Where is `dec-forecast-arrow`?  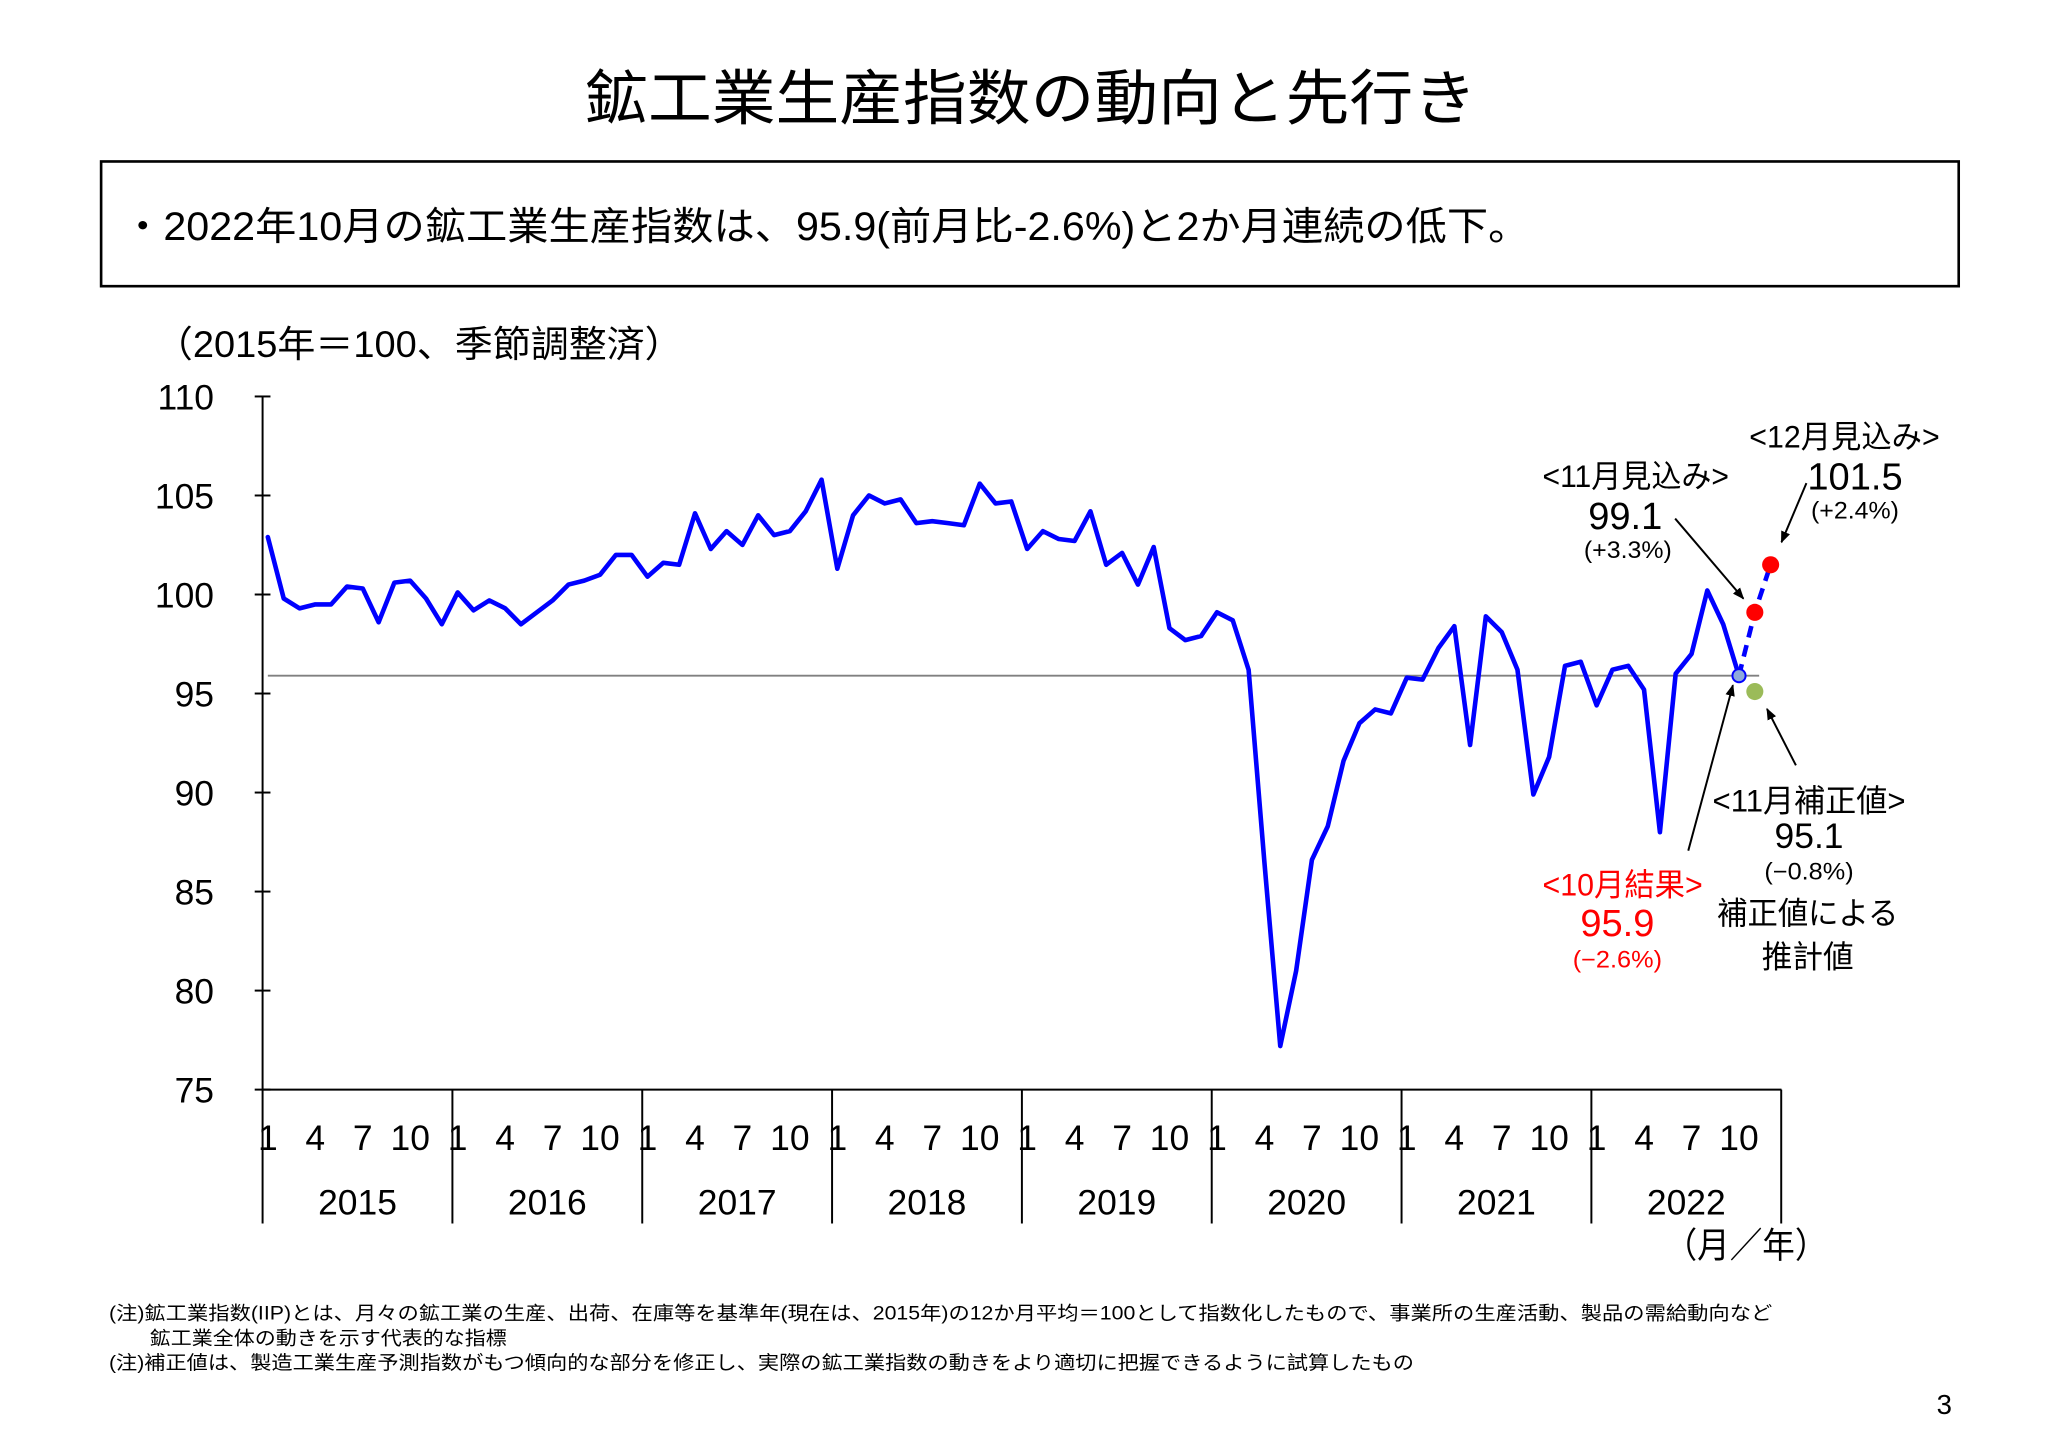
dec-forecast-arrow is located at coordinates (1794, 513).